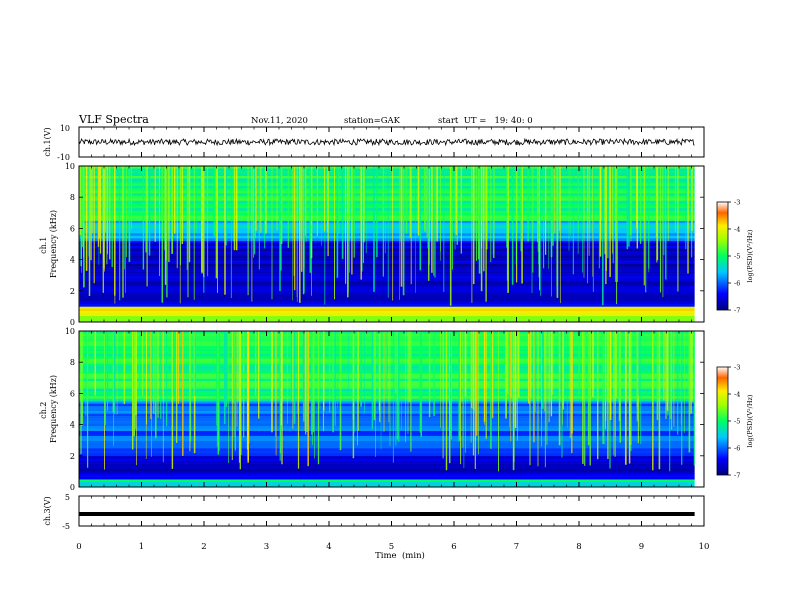 This screenshot has height=612, width=792. What do you see at coordinates (72, 228) in the screenshot?
I see `ch1-spectrogram-ytick-label: 6` at bounding box center [72, 228].